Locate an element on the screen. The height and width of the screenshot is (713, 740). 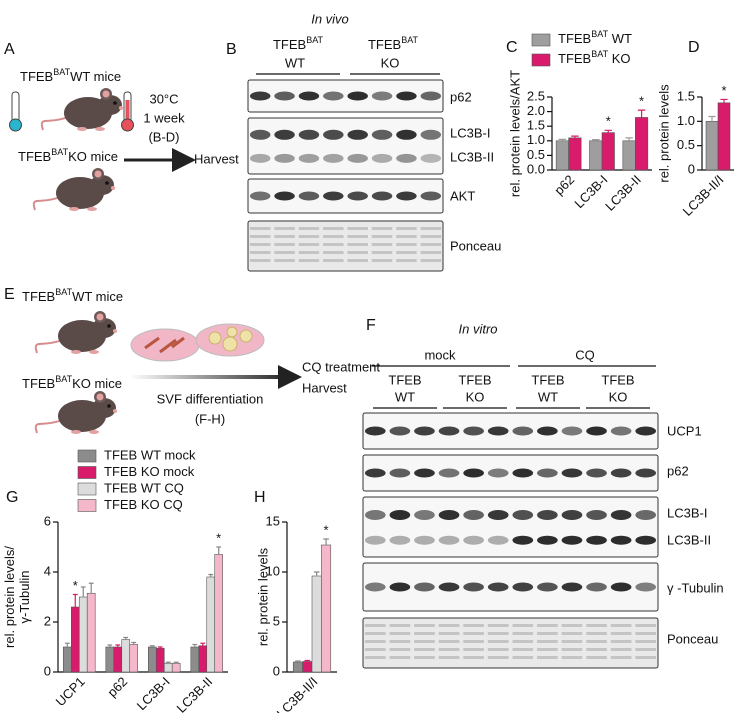
condition: (B-D) is located at coordinates (163, 136).